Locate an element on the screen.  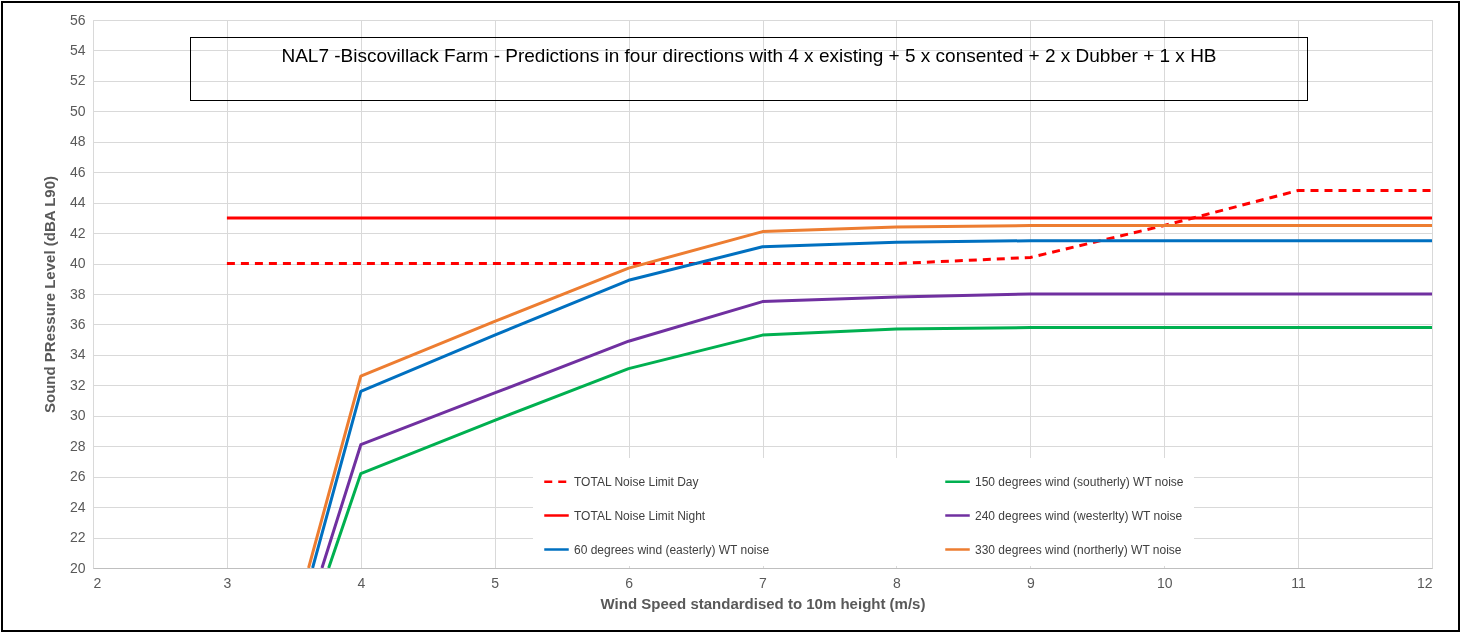
x-tick-label: 12 is located at coordinates (1424, 582).